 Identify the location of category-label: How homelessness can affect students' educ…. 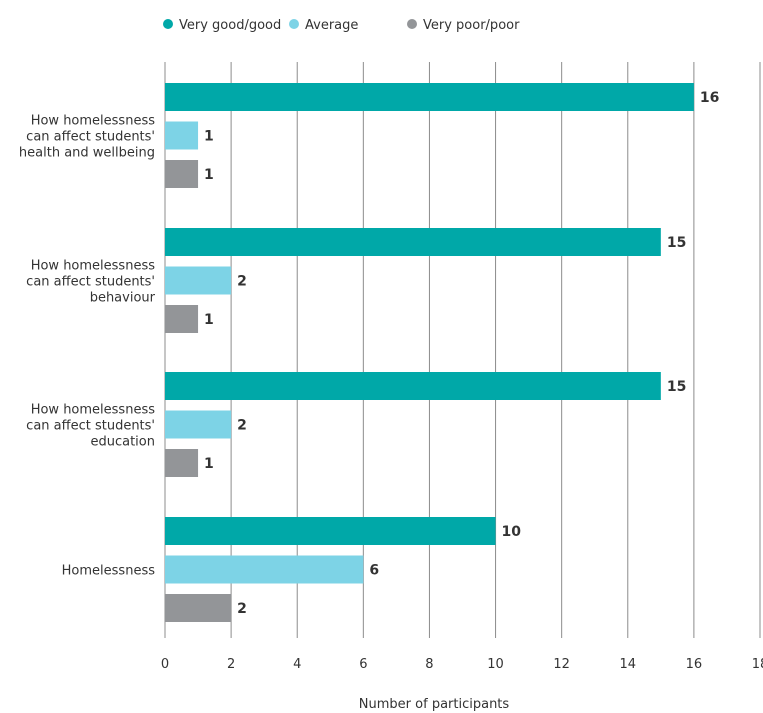
(90, 426).